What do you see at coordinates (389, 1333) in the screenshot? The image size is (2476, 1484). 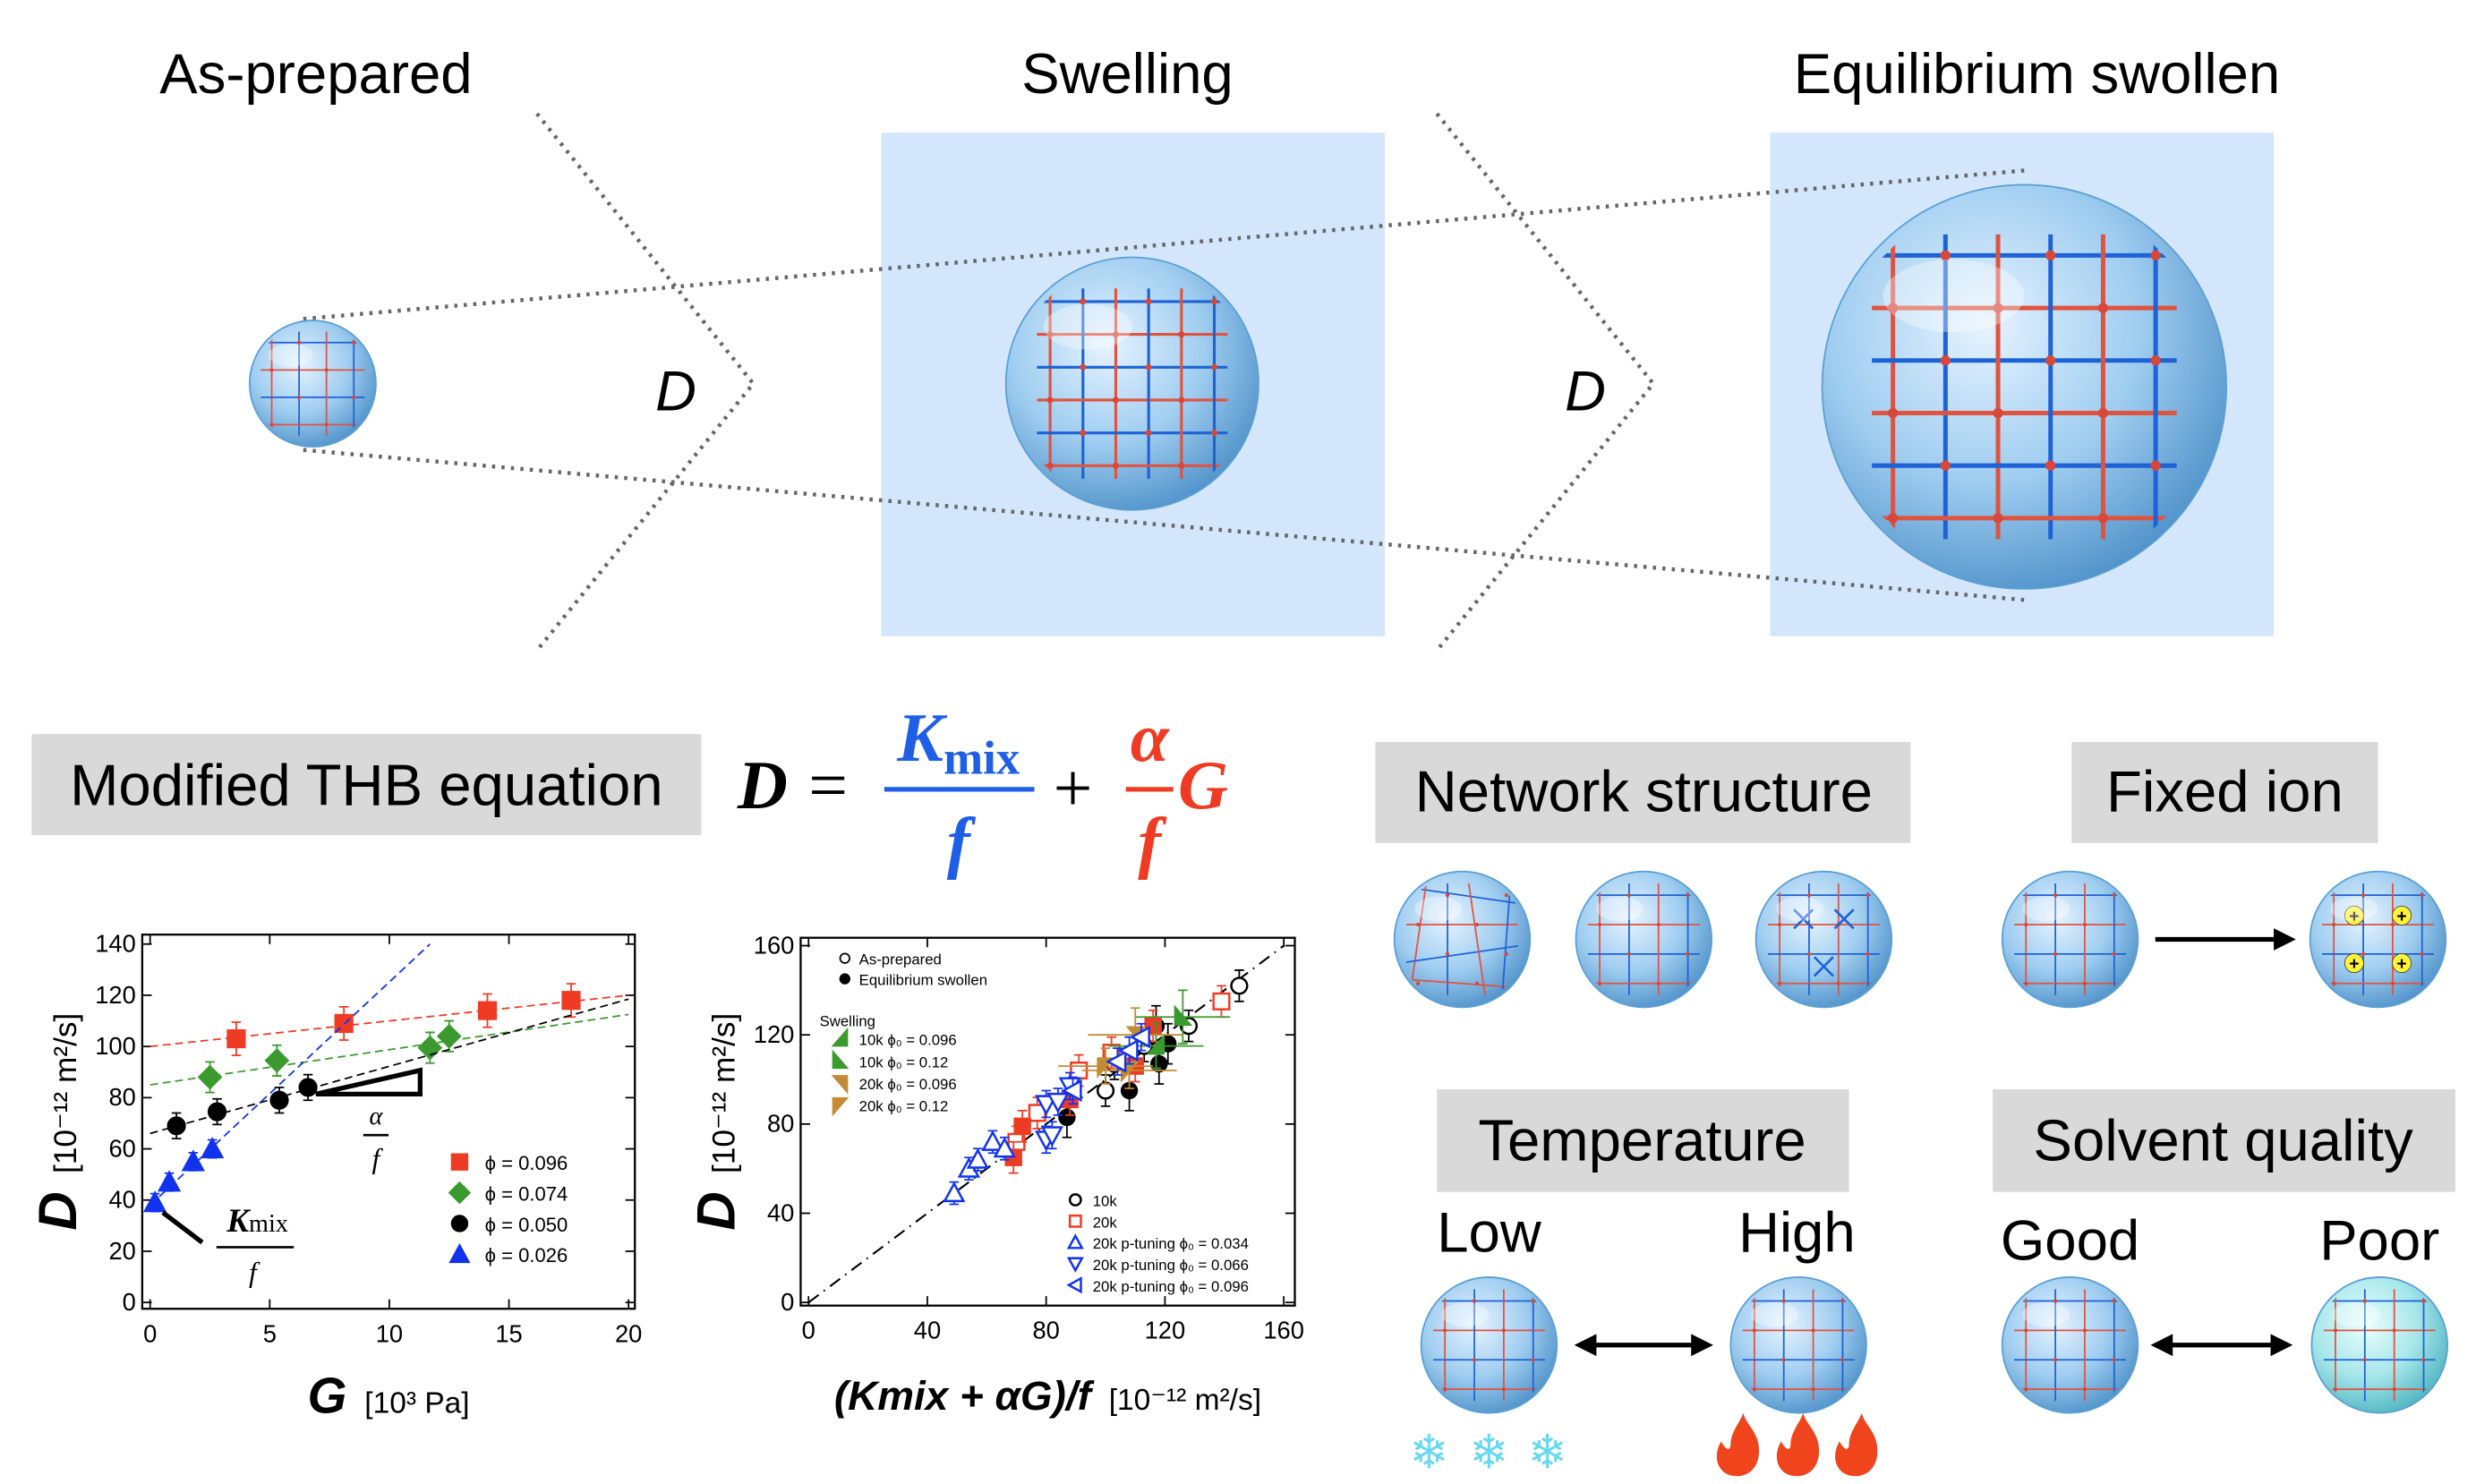 I see `x-tick-label: 10` at bounding box center [389, 1333].